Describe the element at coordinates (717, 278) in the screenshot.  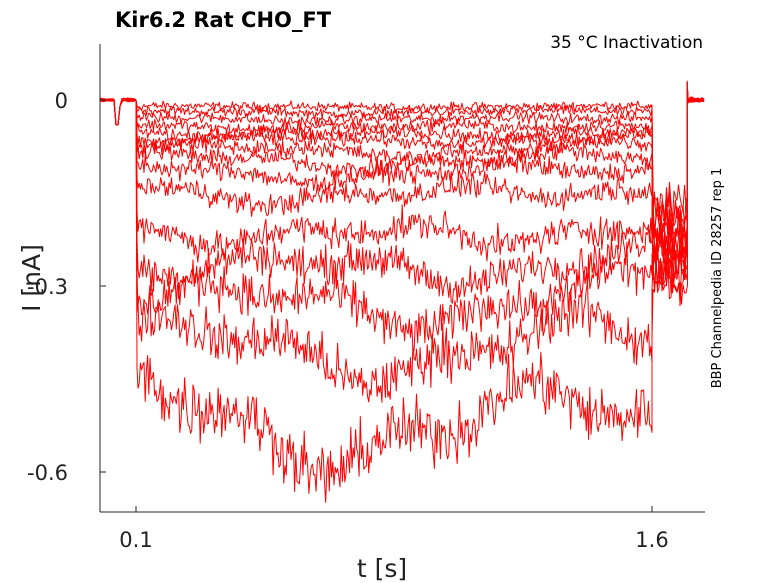
I see `side-id-label: BBP Channelpedia ID 28257 rep 1` at that location.